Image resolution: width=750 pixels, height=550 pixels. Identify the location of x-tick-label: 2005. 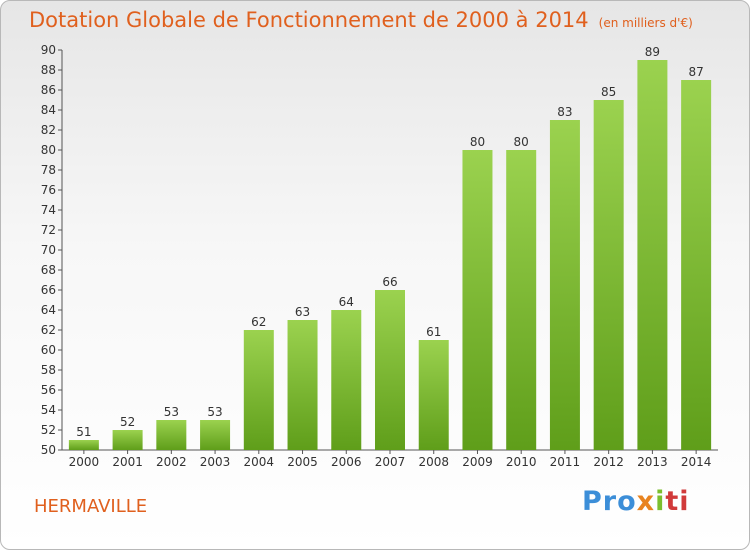
(302, 462).